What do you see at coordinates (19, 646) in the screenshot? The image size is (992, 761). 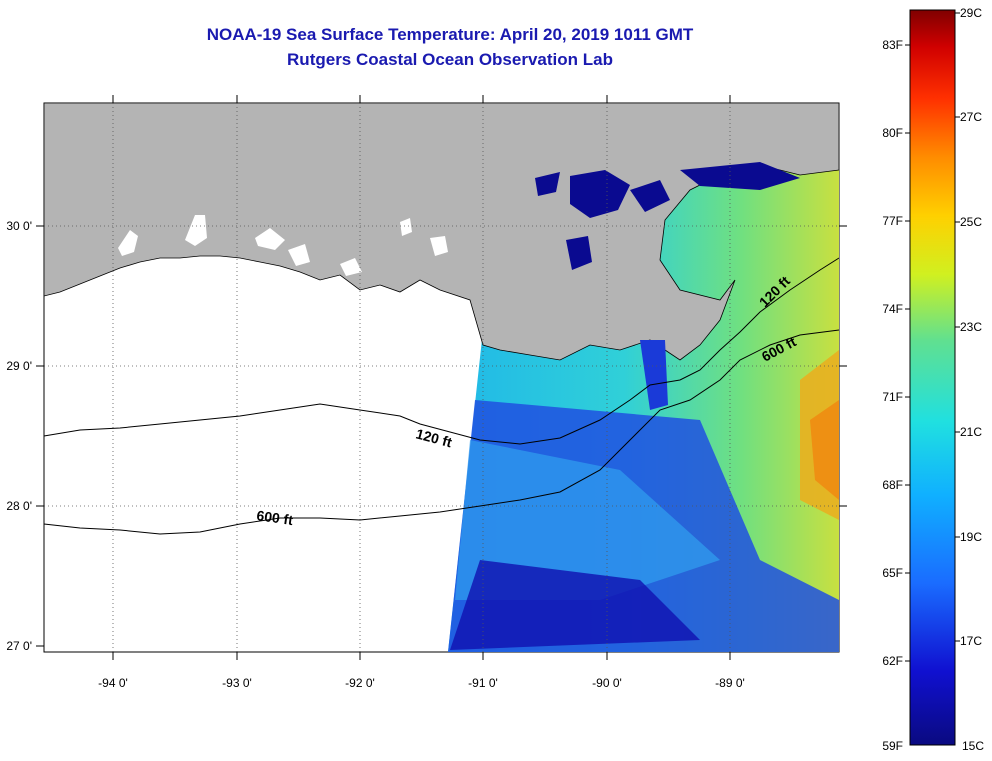 I see `lat-label-27: 27 0'` at bounding box center [19, 646].